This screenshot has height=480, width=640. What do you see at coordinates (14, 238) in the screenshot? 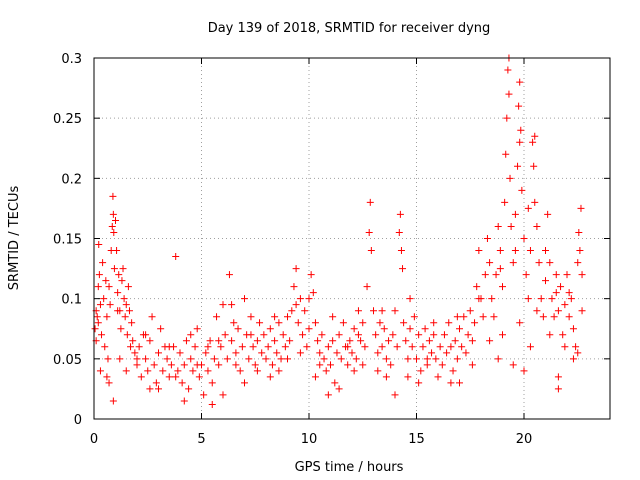
I see `y-axis-label: SRMTID / TECUs` at bounding box center [14, 238].